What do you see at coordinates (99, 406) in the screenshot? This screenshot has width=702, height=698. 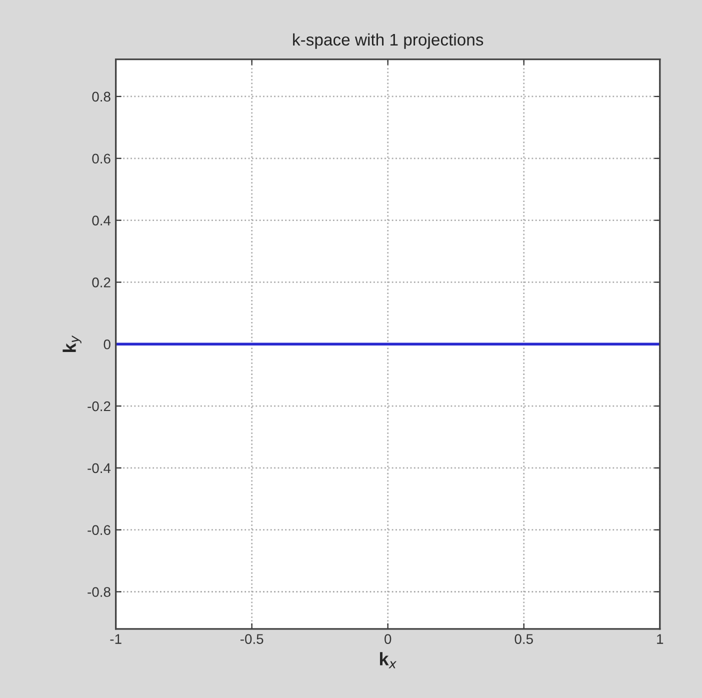 I see `y-tick-label: -0.2` at bounding box center [99, 406].